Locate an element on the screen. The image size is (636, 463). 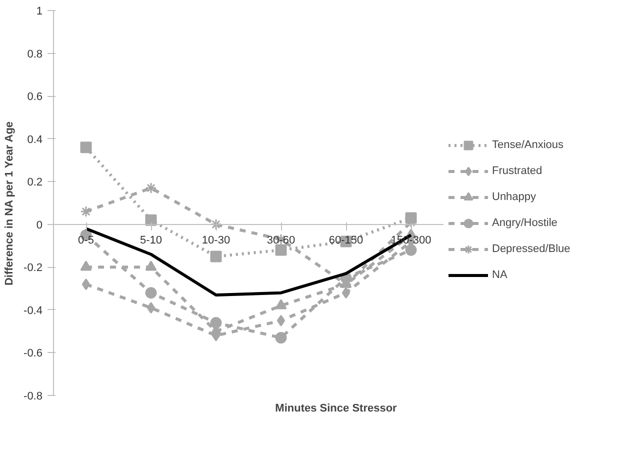
y-tick-label: 1 is located at coordinates (39, 12).